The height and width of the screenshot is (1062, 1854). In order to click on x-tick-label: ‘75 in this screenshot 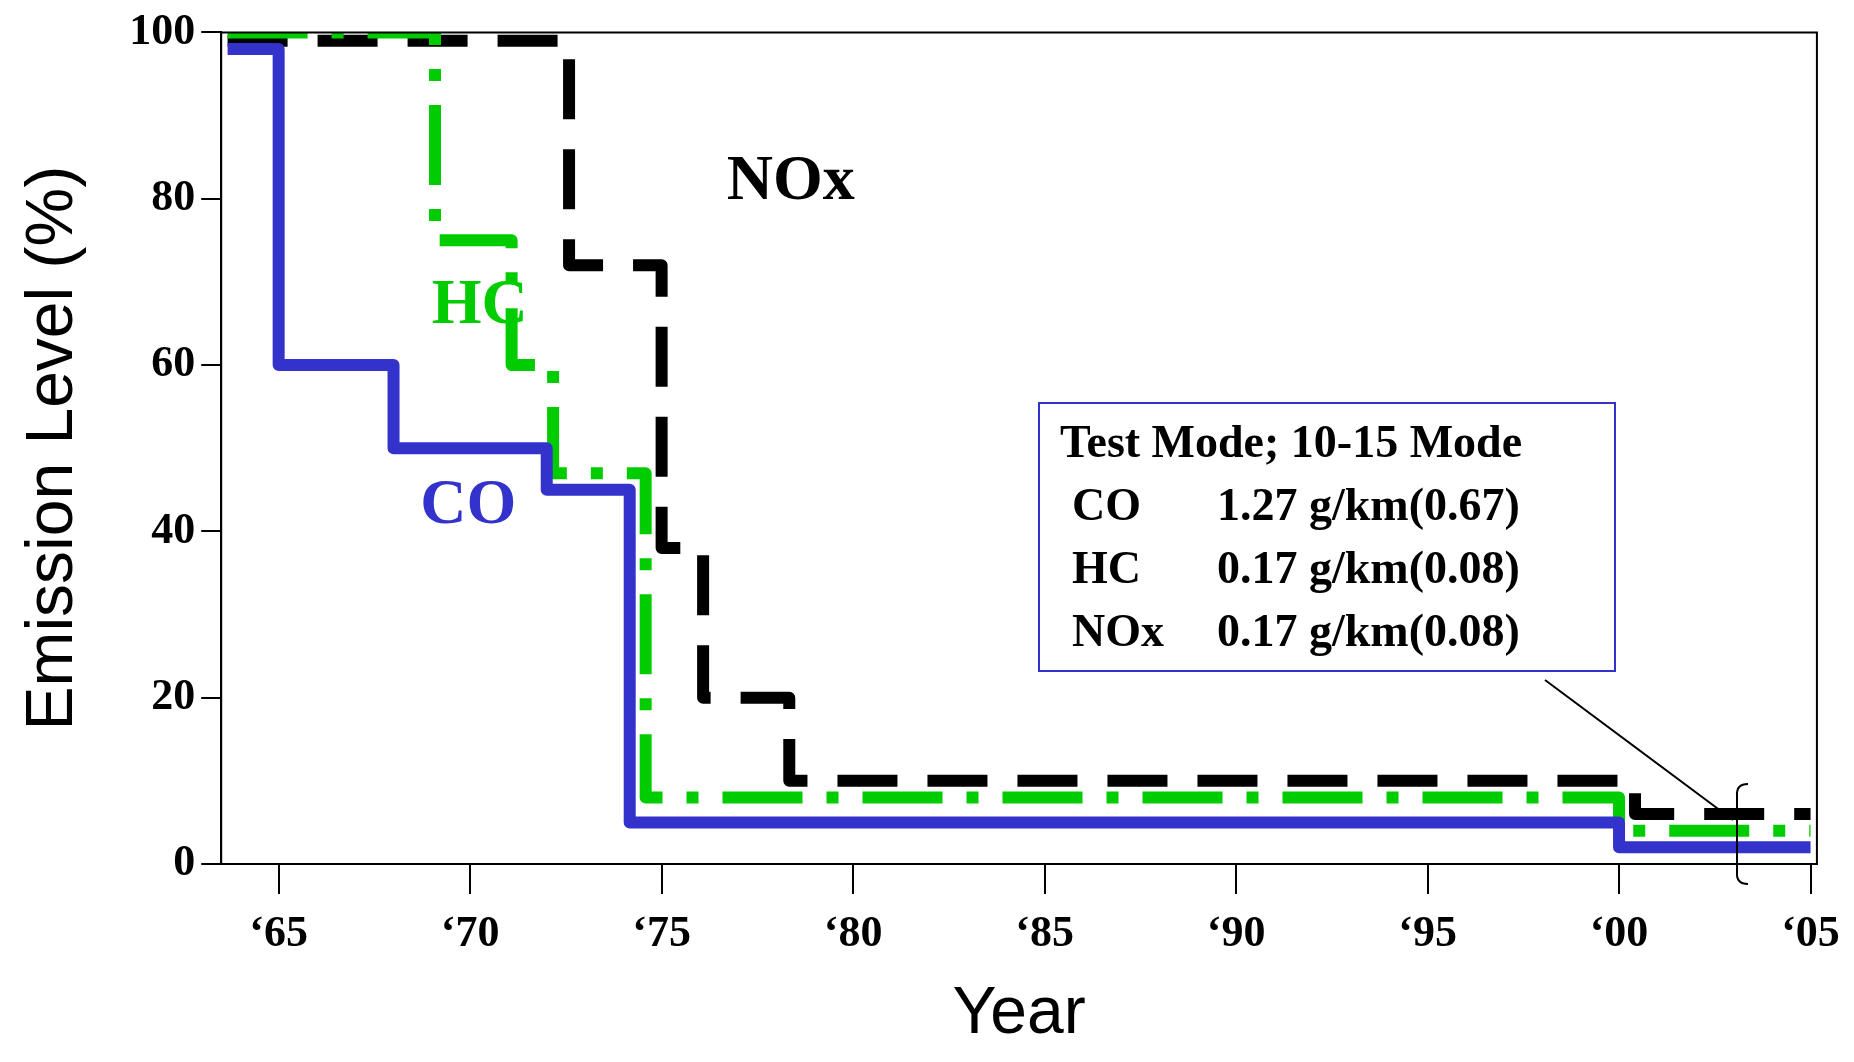, I will do `click(661, 931)`.